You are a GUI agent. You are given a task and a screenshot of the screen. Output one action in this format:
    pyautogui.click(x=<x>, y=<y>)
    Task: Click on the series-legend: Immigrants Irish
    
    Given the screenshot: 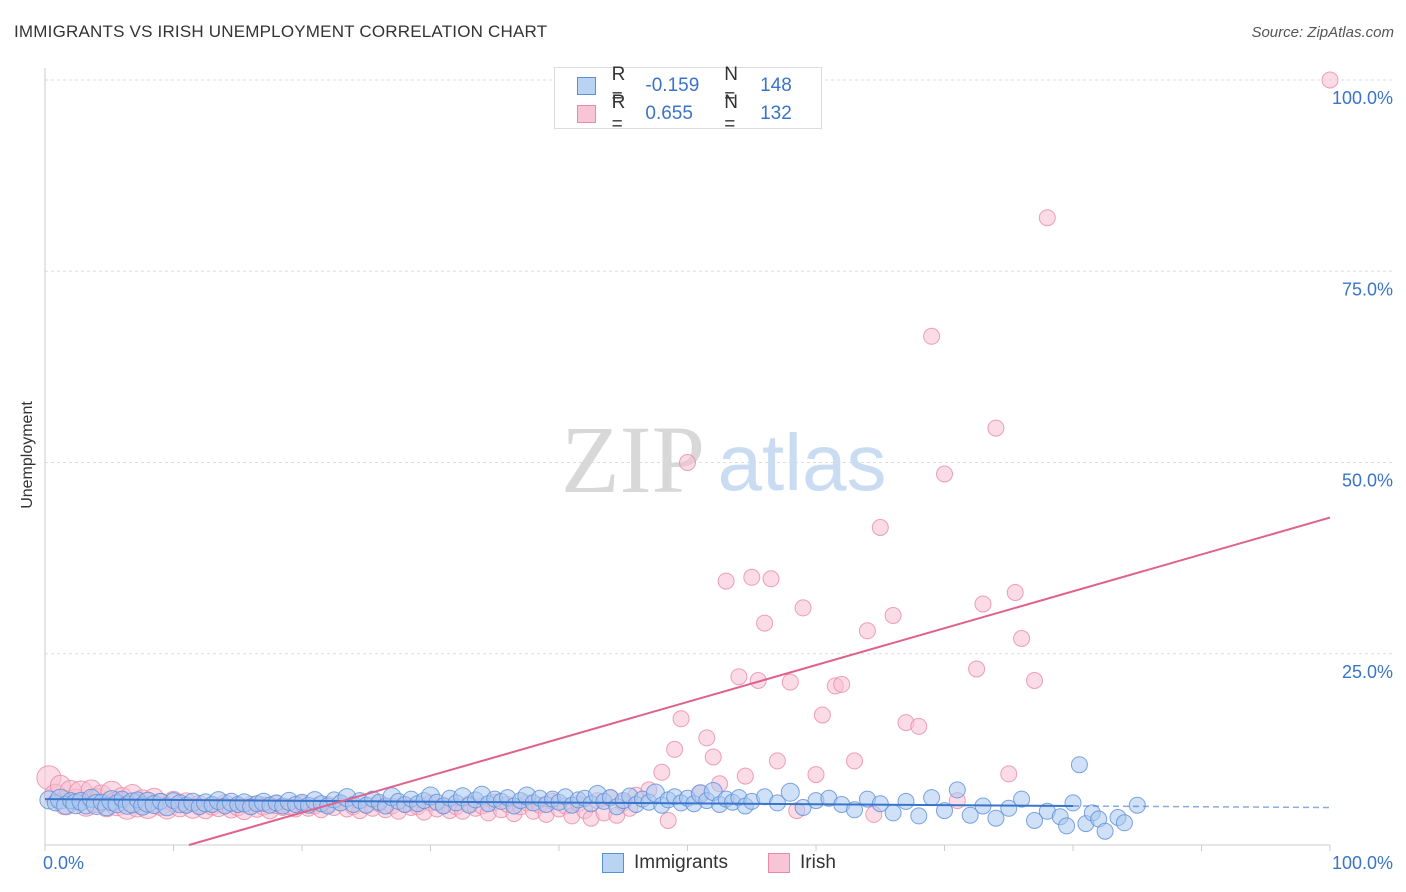 What is the action you would take?
    pyautogui.click(x=703, y=865)
    